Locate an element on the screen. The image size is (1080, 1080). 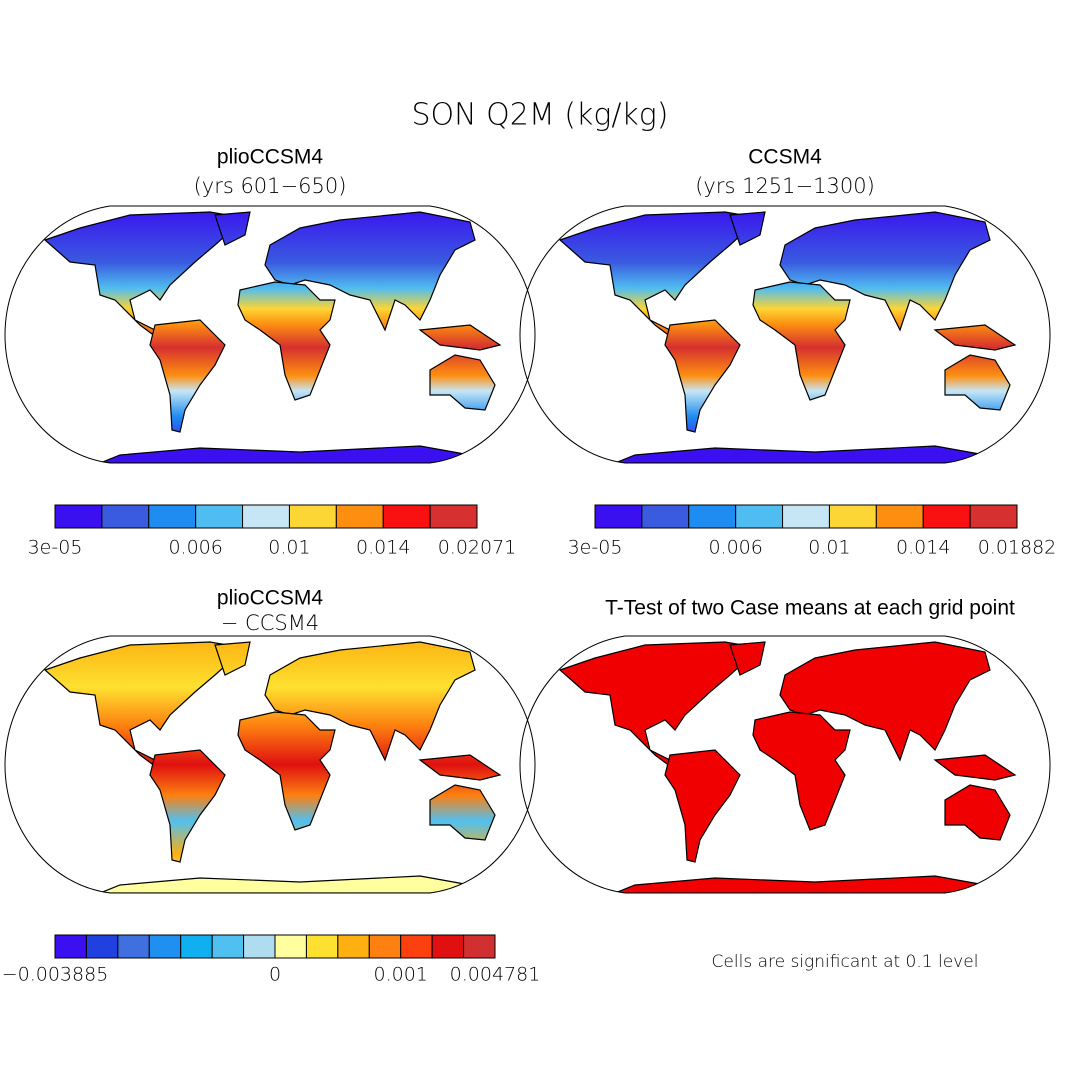
panel-subtitle: (yrs 601−650) is located at coordinates (270, 186).